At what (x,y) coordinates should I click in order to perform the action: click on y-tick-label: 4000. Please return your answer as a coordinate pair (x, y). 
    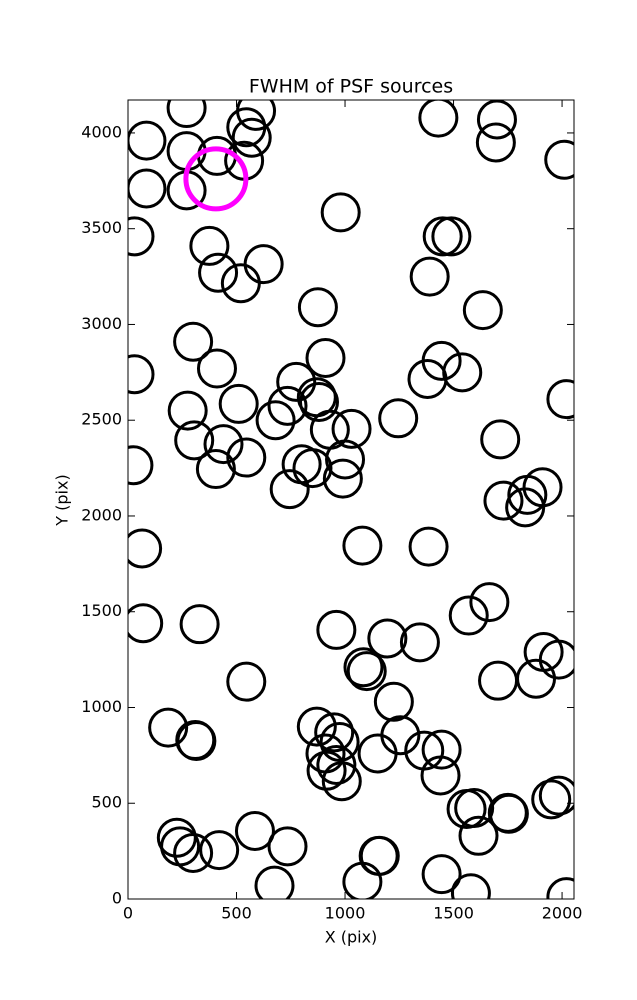
    Looking at the image, I should click on (101, 131).